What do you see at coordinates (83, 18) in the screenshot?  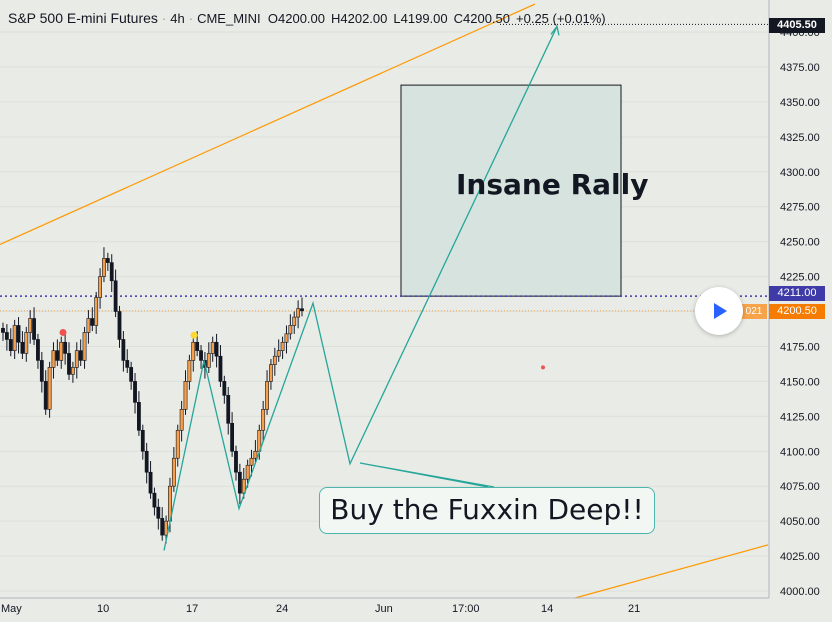 I see `symbol-name: S&P 500 E-mini Futures` at bounding box center [83, 18].